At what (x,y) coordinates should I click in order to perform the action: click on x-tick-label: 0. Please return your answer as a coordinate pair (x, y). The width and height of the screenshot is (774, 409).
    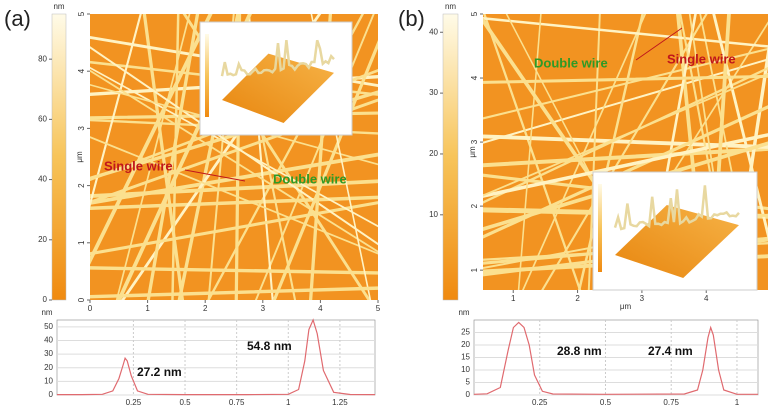
    Looking at the image, I should click on (90, 308).